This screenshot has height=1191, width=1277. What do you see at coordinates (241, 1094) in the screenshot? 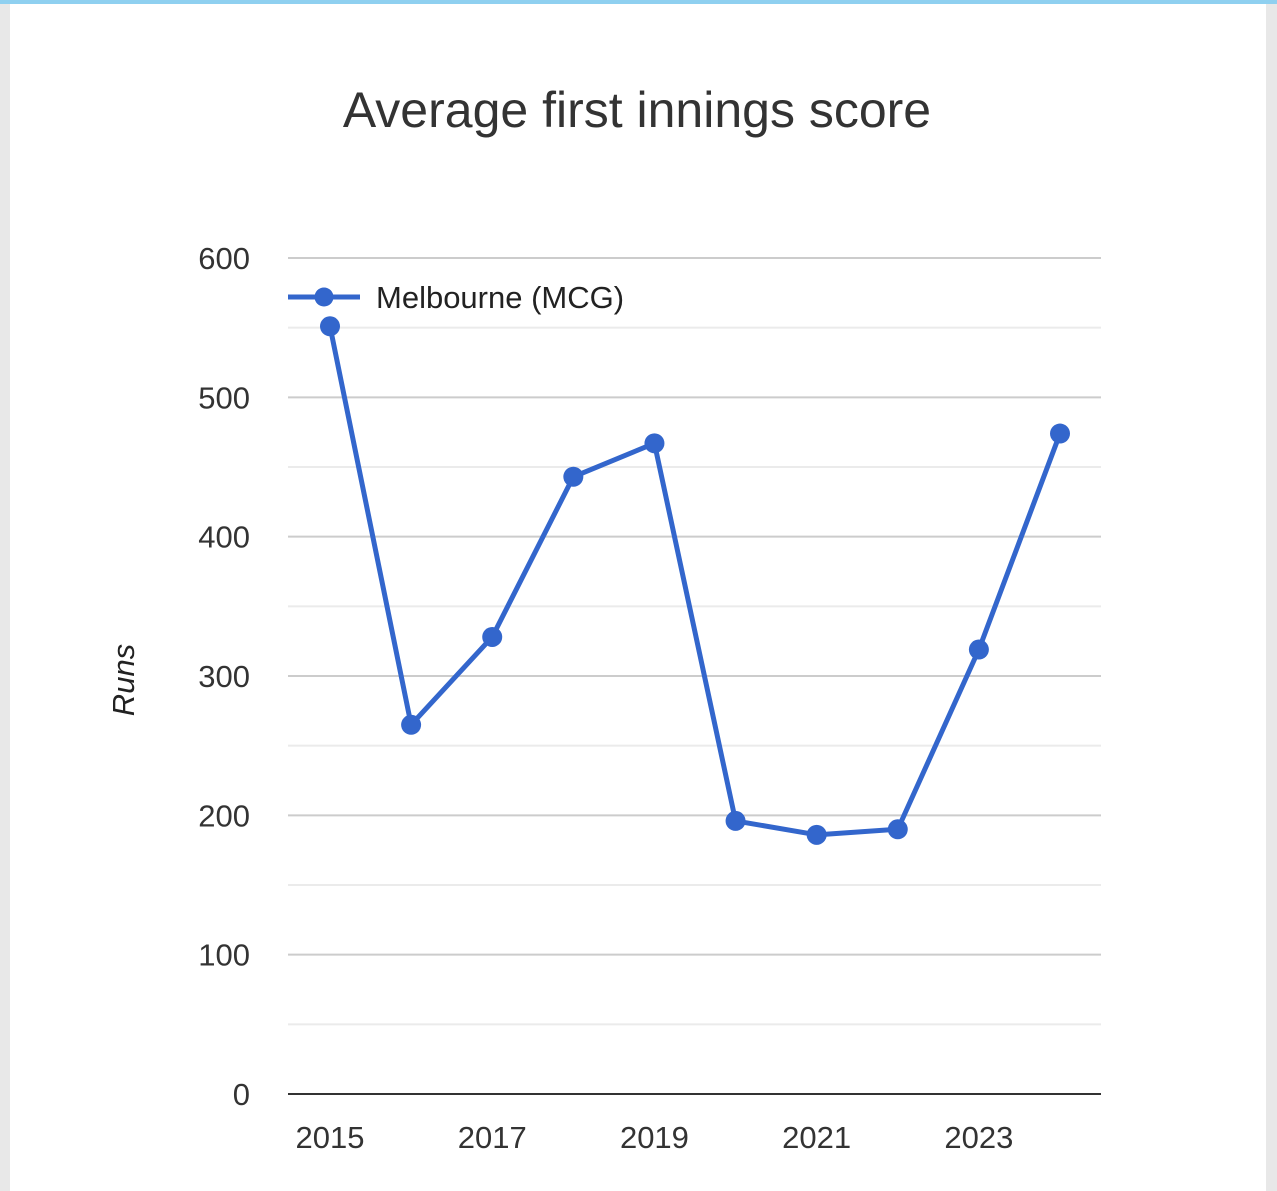
I see `y-tick-label: 0` at bounding box center [241, 1094].